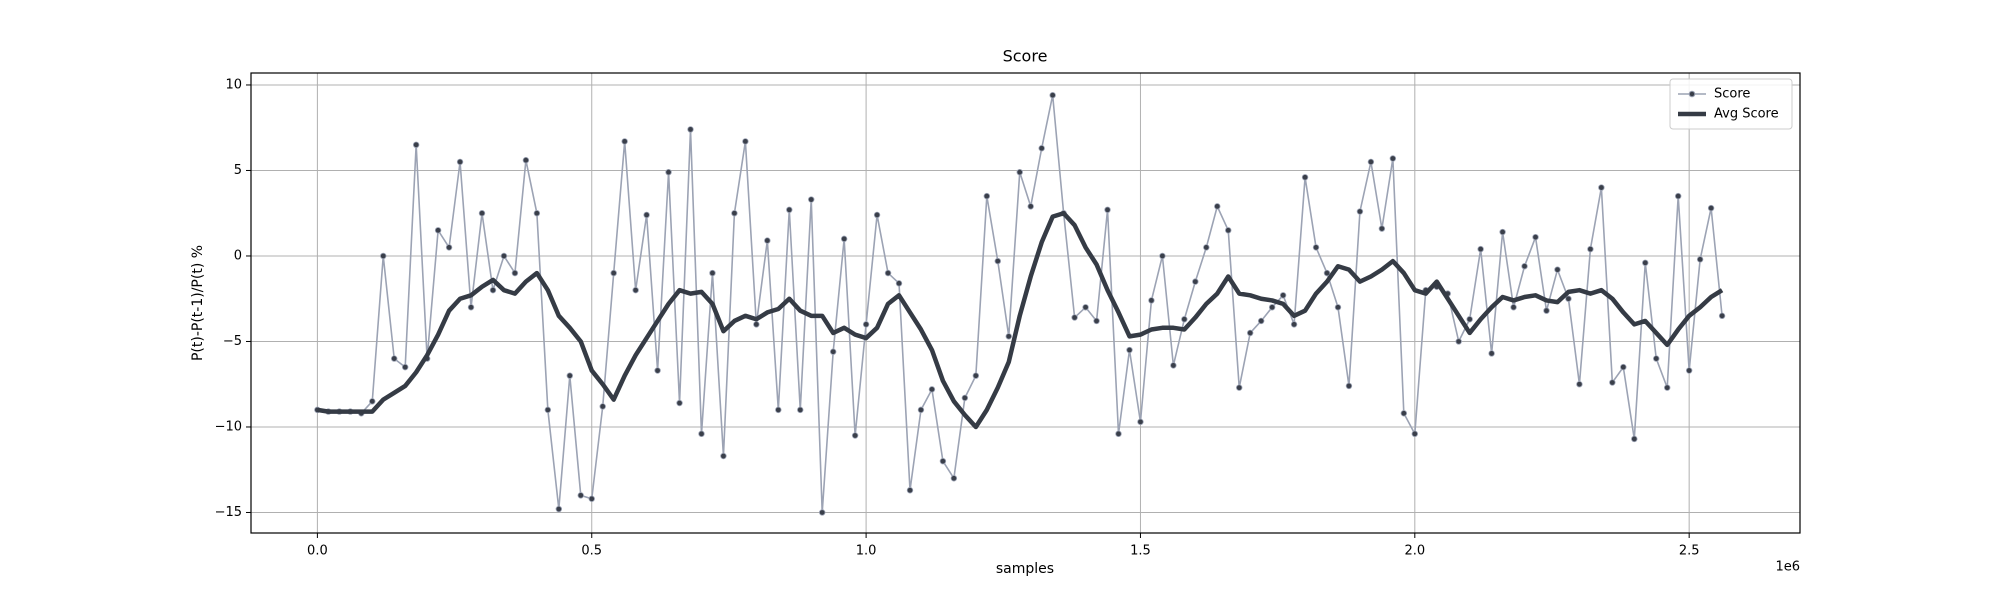 The image size is (2000, 604). I want to click on y-tick-label: −10, so click(228, 426).